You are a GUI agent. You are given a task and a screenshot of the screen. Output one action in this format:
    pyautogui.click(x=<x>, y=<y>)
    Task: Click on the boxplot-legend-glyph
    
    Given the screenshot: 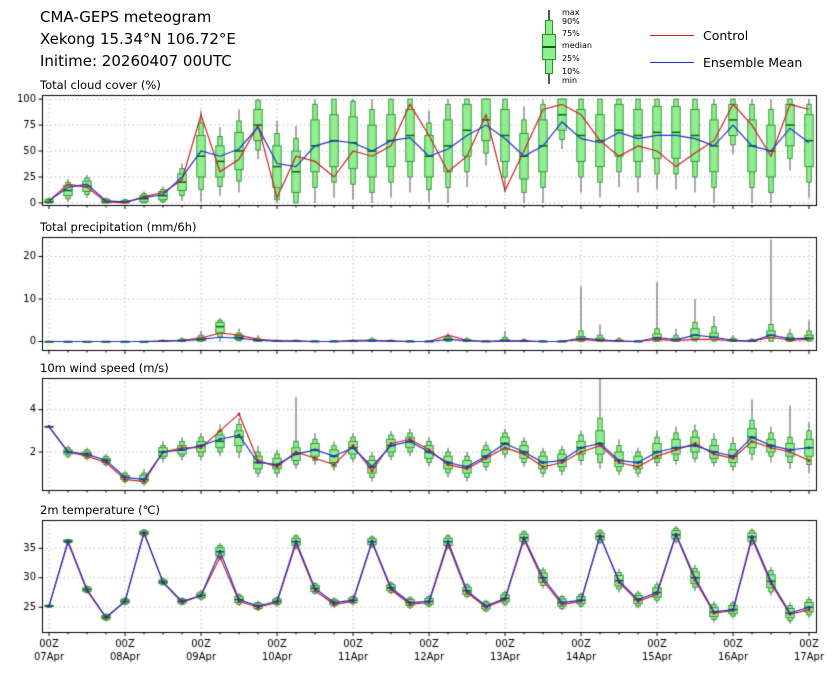 What is the action you would take?
    pyautogui.click(x=549, y=47)
    